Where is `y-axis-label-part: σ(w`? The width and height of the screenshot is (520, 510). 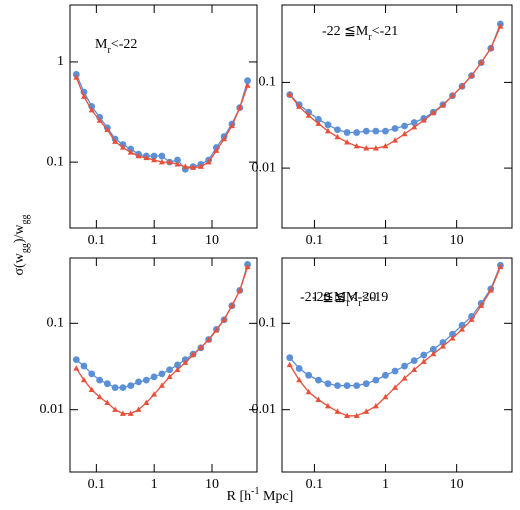
y-axis-label-part: σ(w is located at coordinates (19, 263).